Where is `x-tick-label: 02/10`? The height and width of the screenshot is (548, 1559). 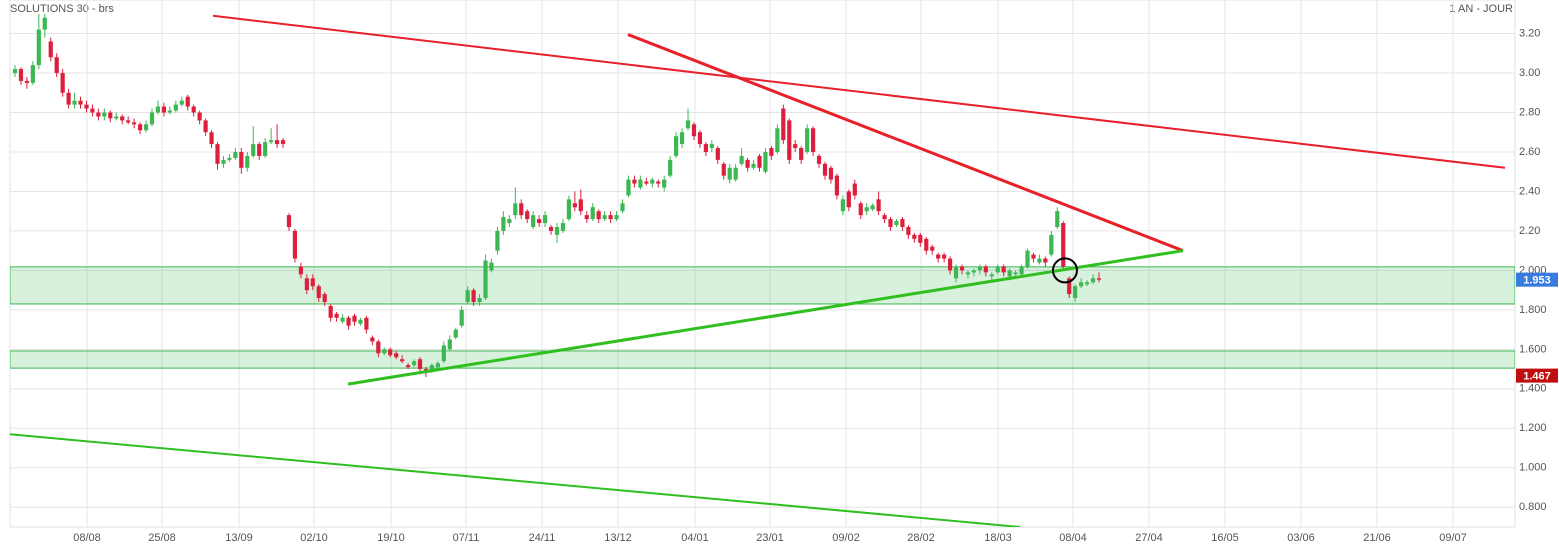 x-tick-label: 02/10 is located at coordinates (314, 538).